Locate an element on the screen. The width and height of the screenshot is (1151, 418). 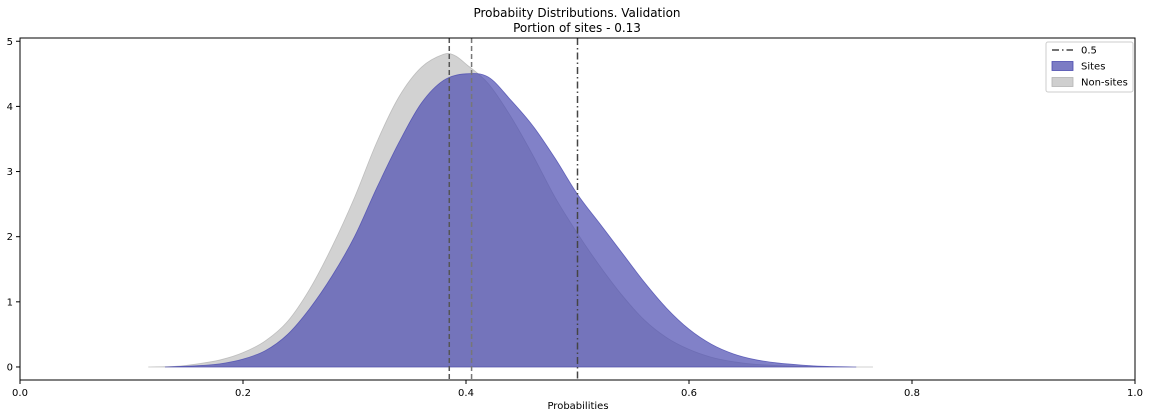
legend-label: Sites is located at coordinates (1093, 67).